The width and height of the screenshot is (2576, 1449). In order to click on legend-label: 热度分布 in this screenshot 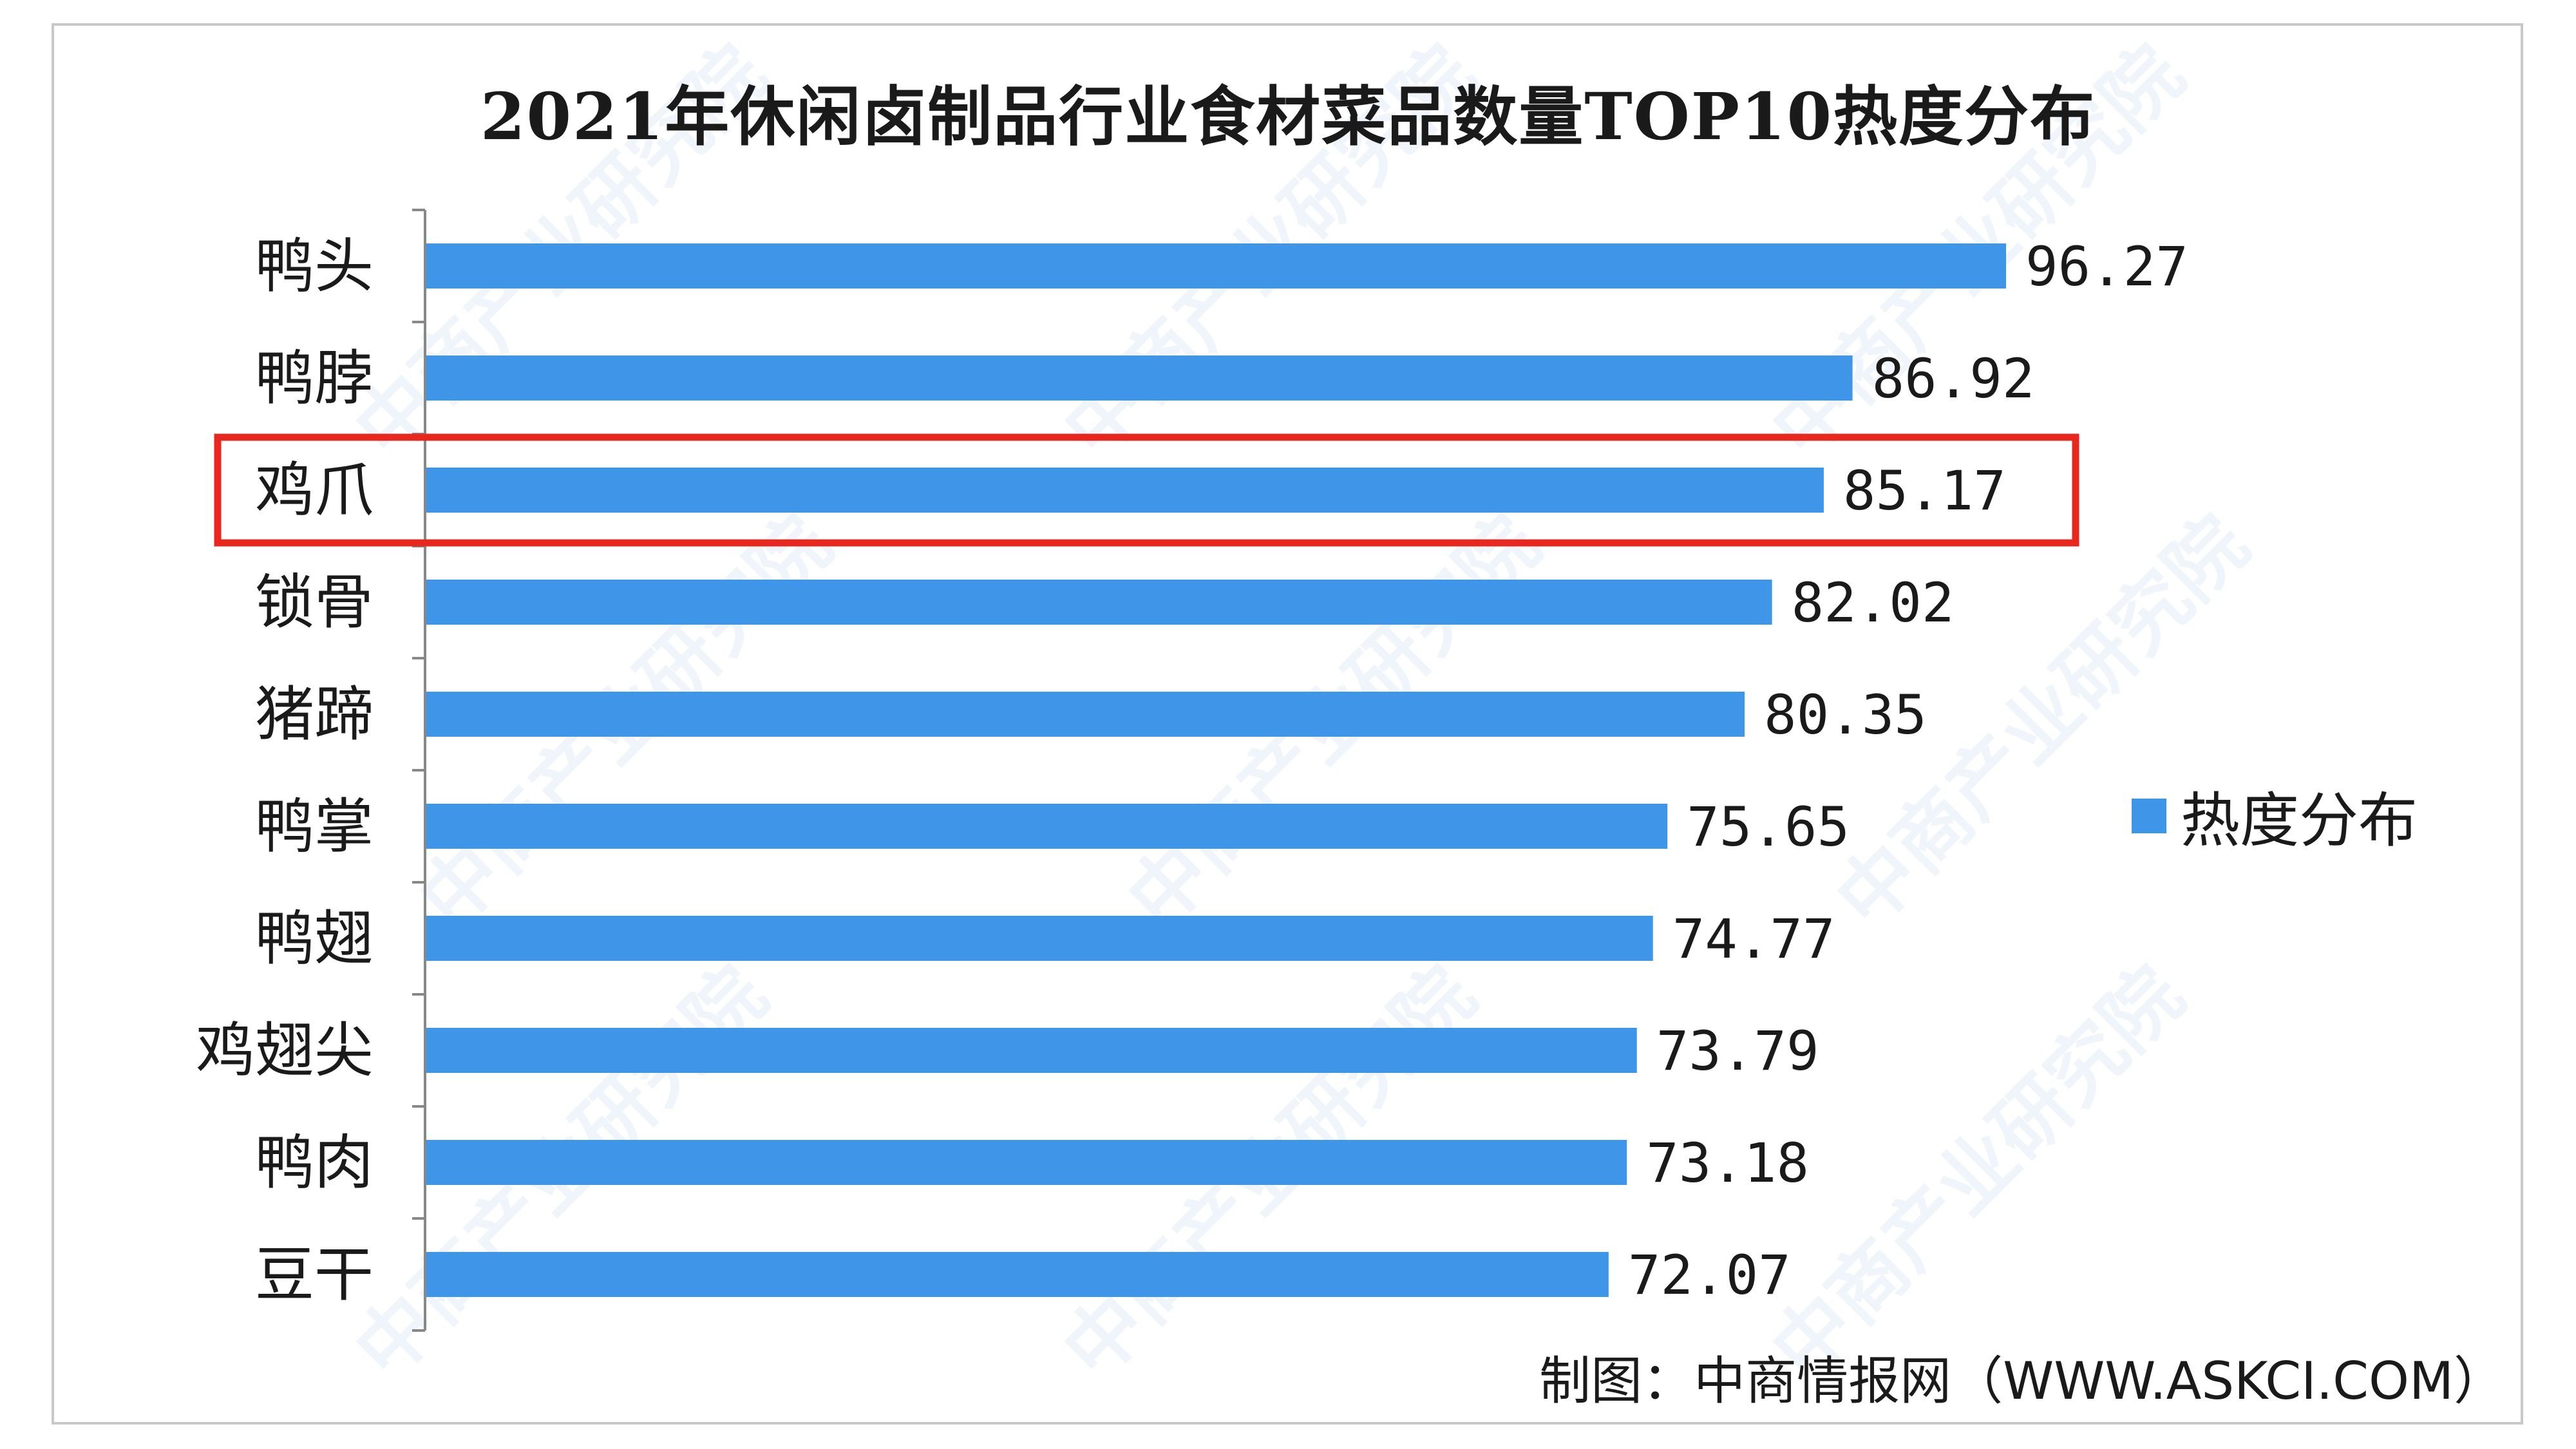, I will do `click(2299, 820)`.